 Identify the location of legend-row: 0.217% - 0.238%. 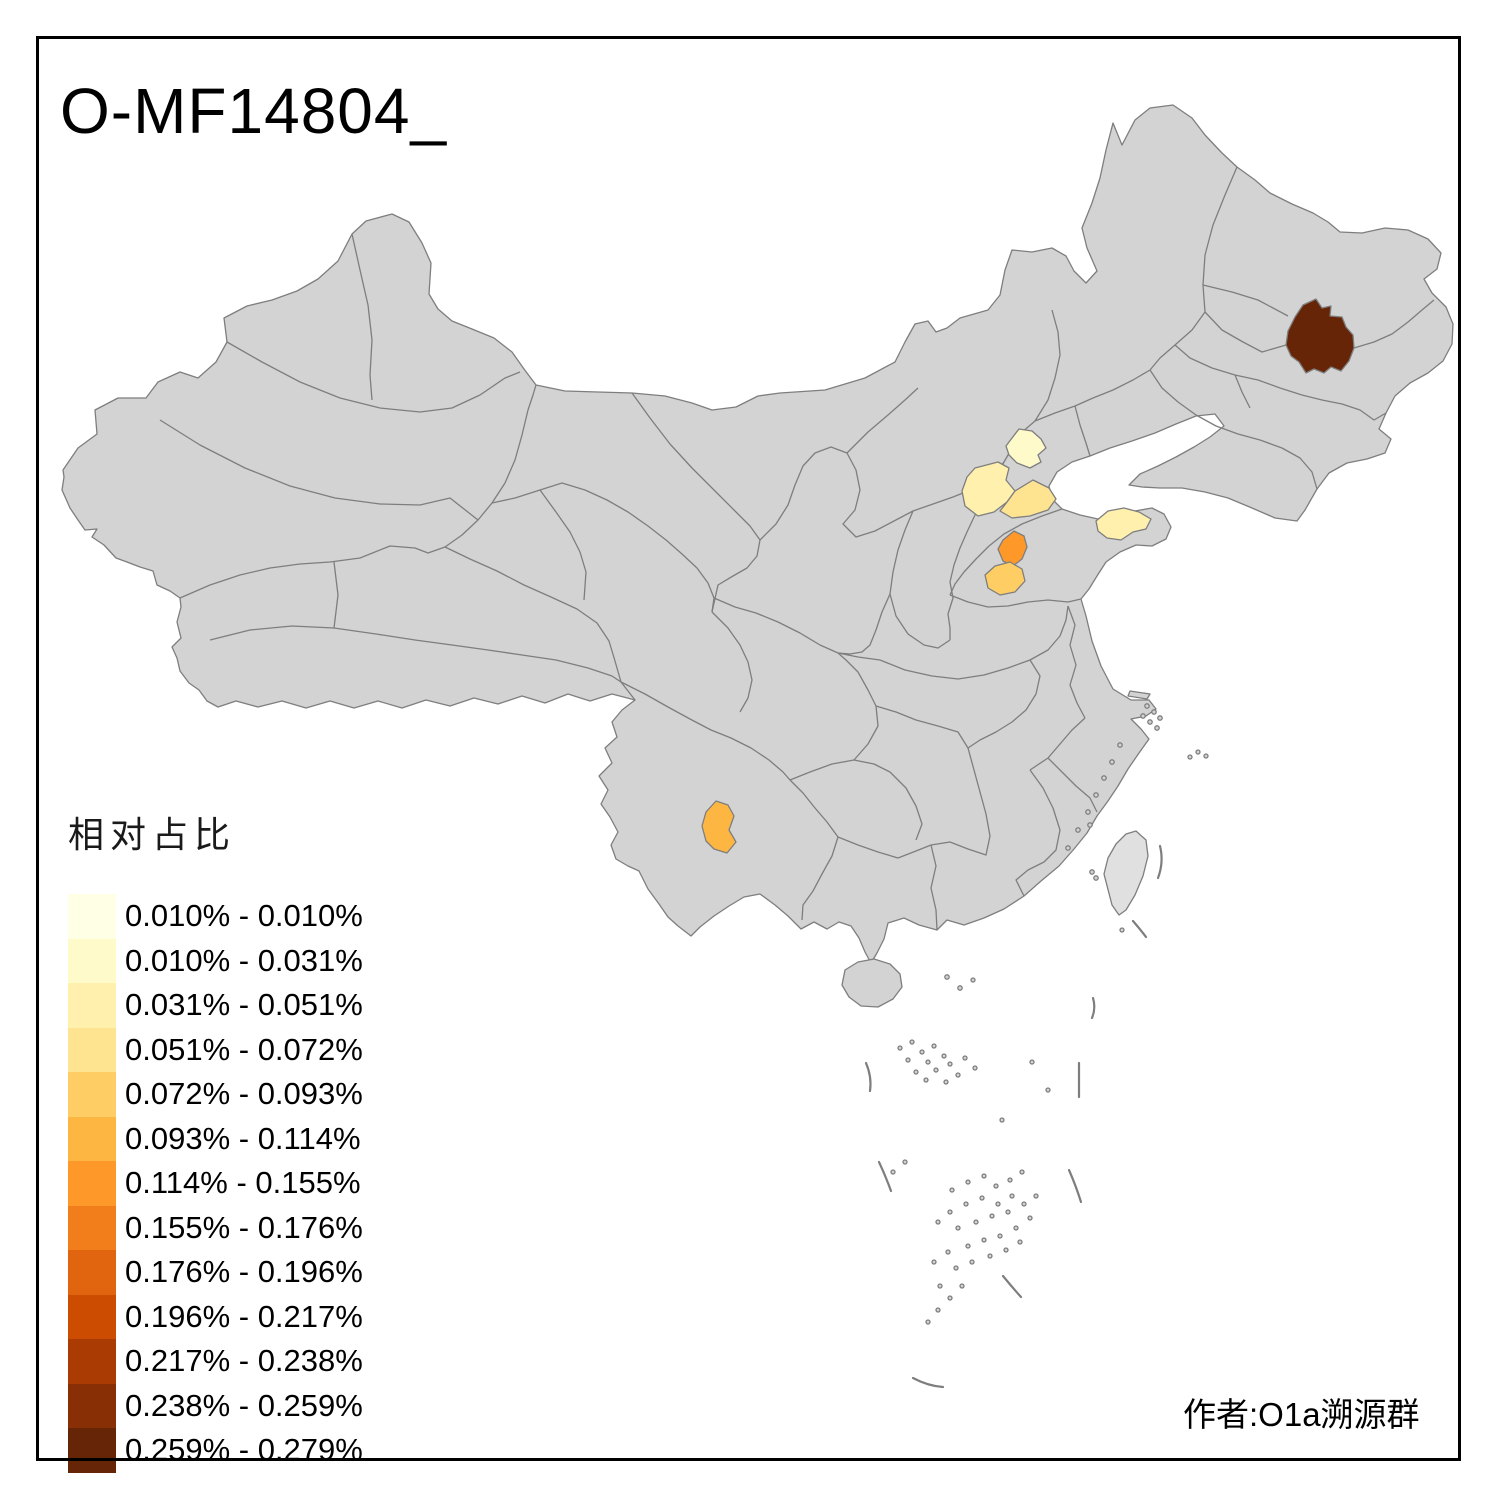
(215, 1361).